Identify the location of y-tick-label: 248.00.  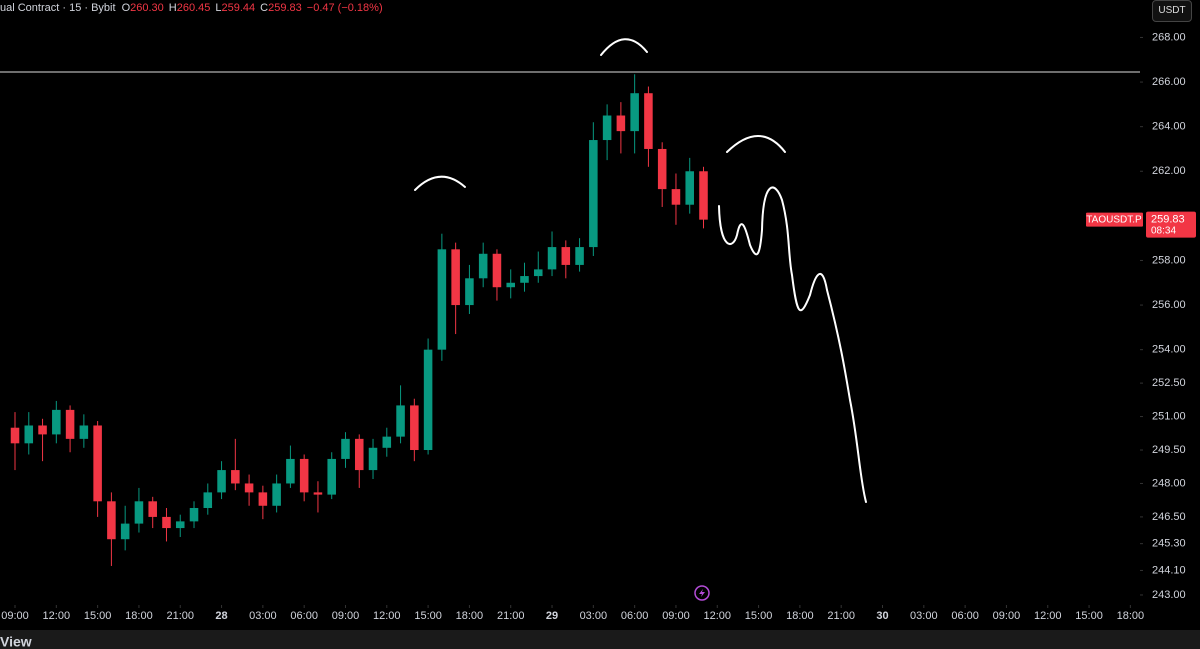
(1169, 483).